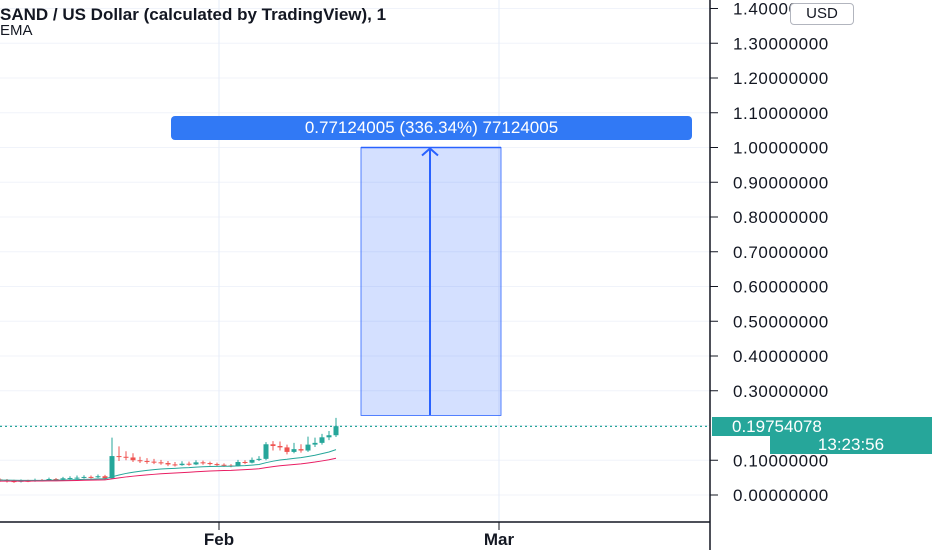 This screenshot has height=550, width=932. I want to click on measure-label: 0.77124005 (336.34%) 77124005, so click(431, 128).